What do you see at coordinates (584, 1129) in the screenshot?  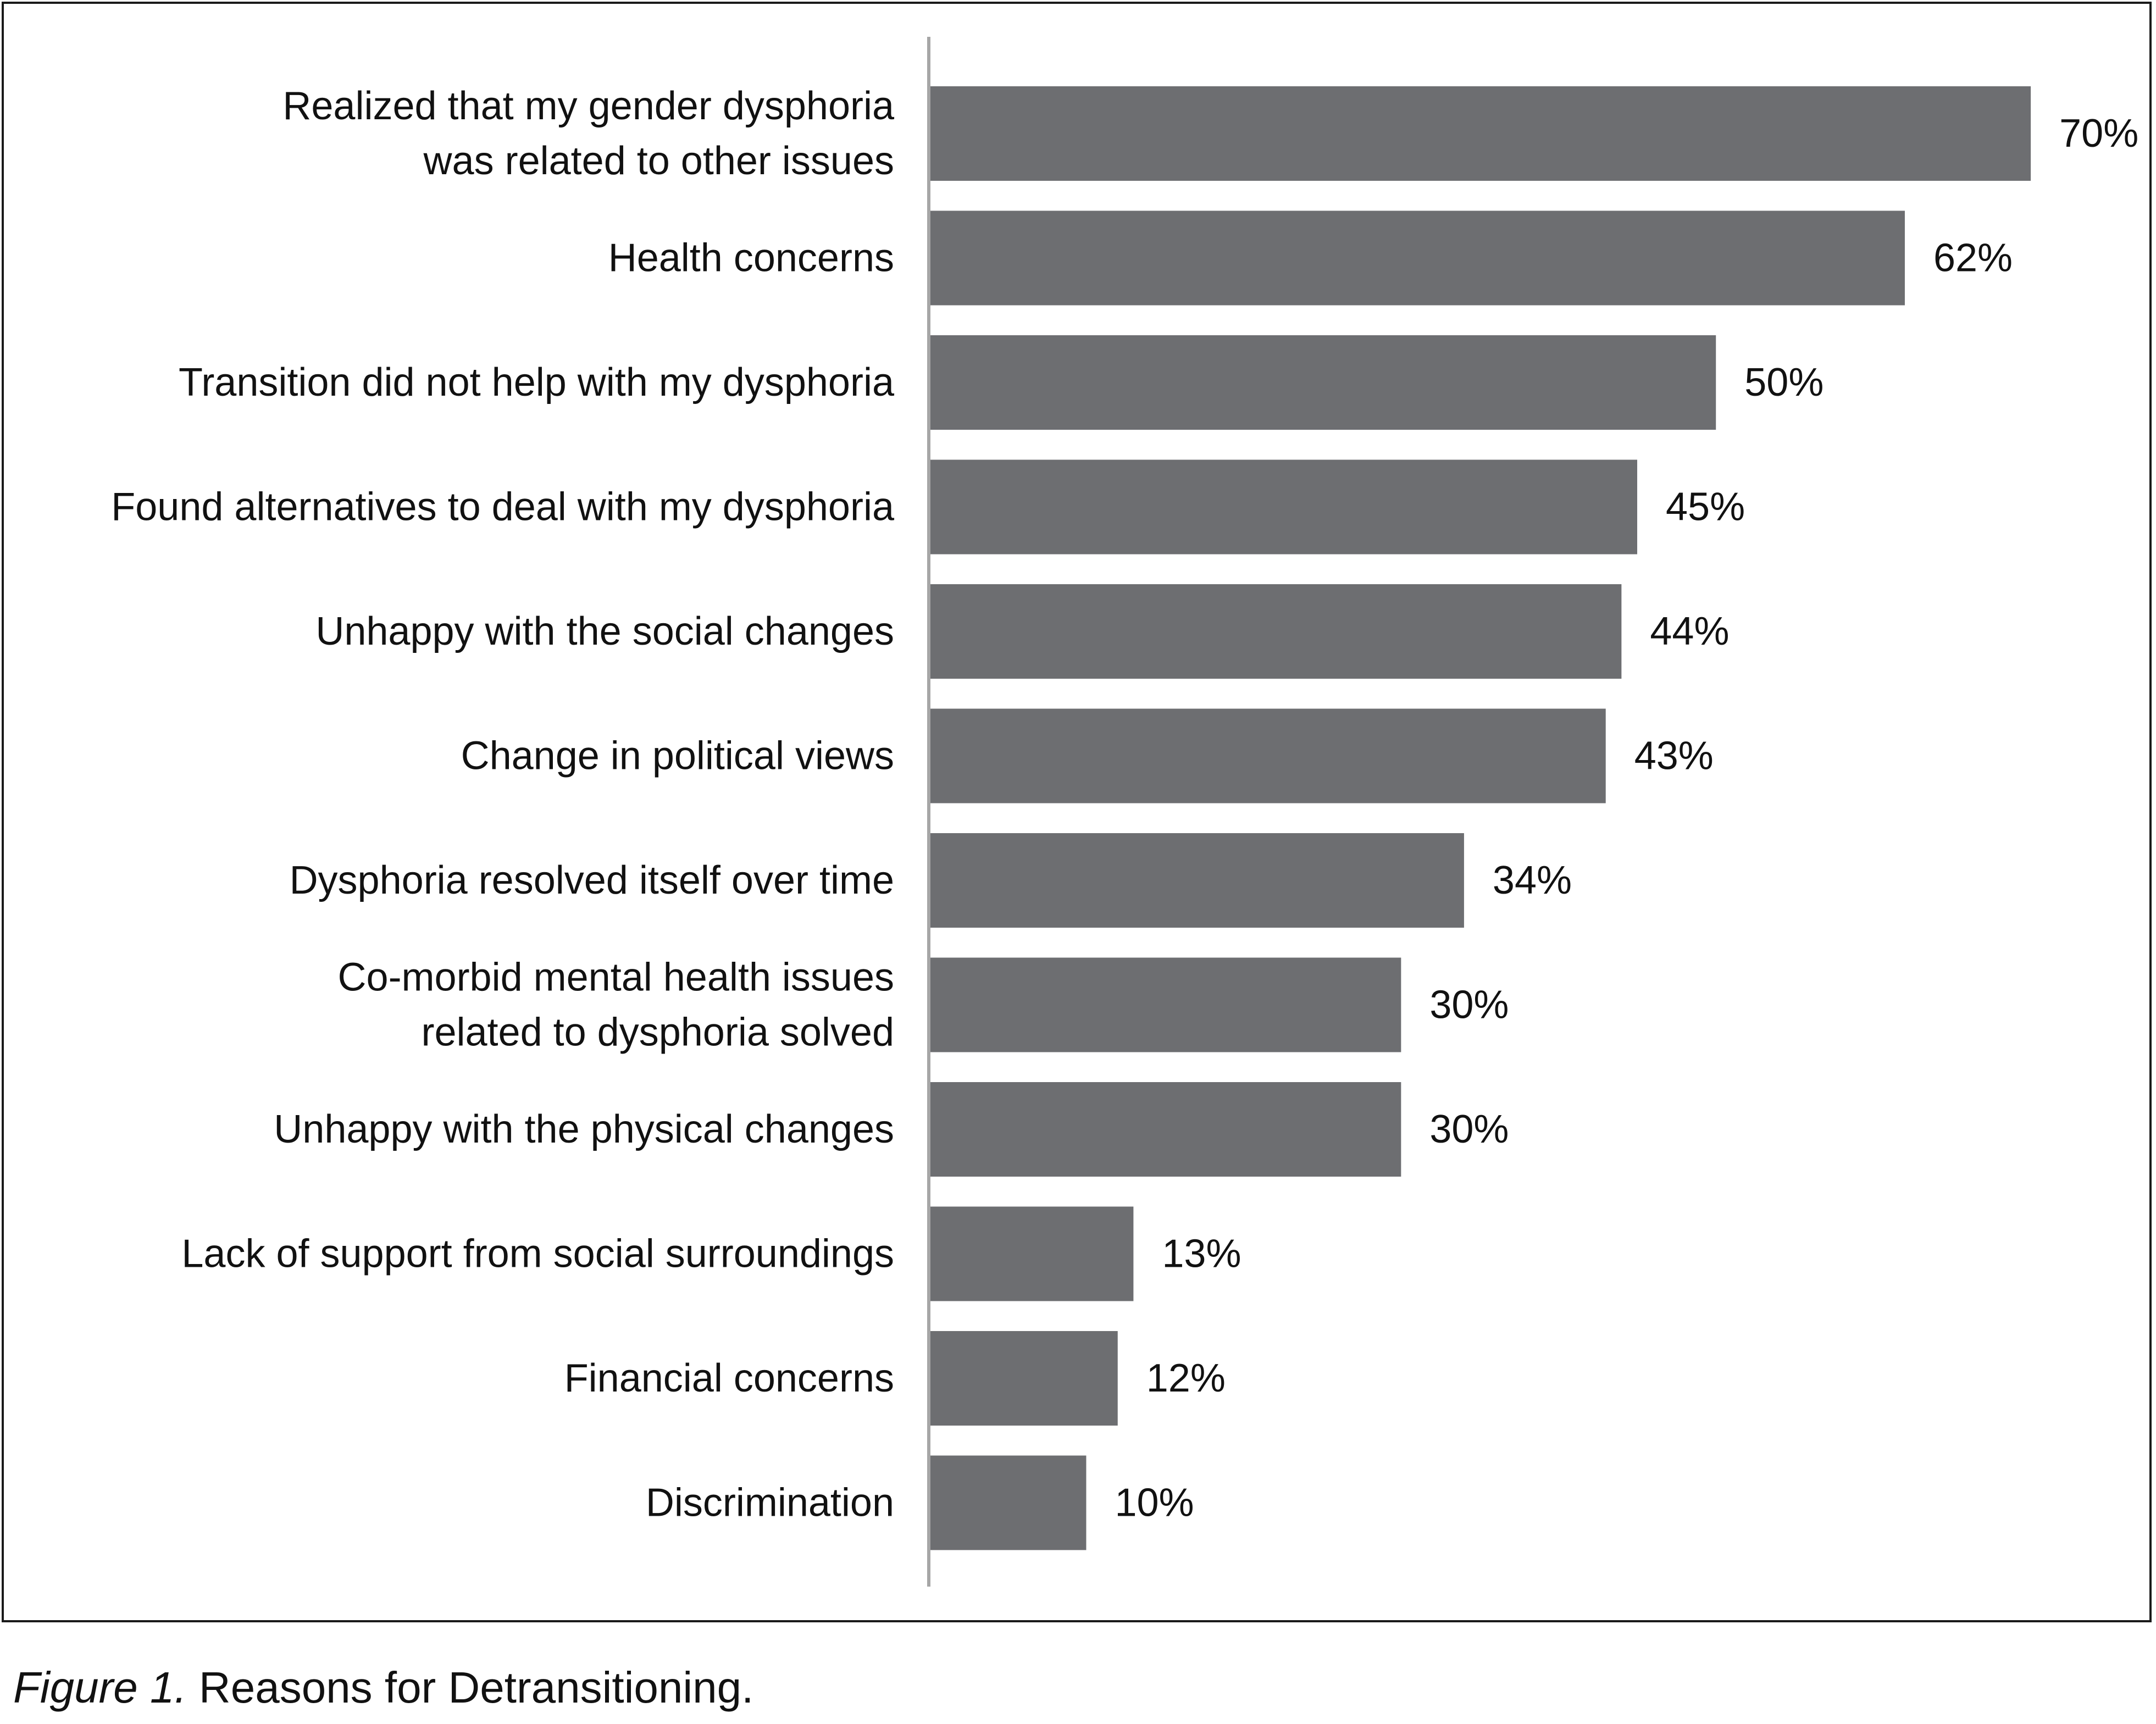 I see `category-label: Unhappy with the physical changes` at bounding box center [584, 1129].